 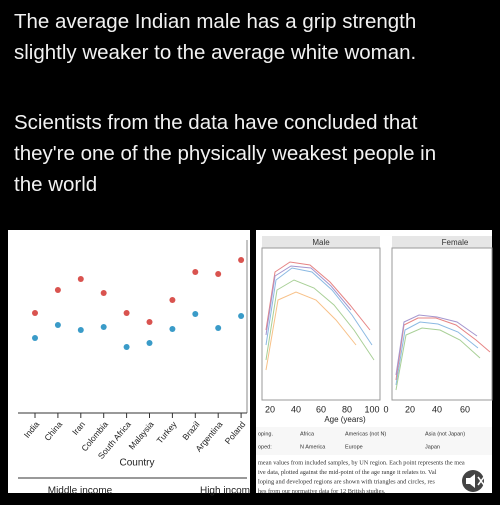 I want to click on legend-text: Asia (not Japan), so click(x=445, y=434).